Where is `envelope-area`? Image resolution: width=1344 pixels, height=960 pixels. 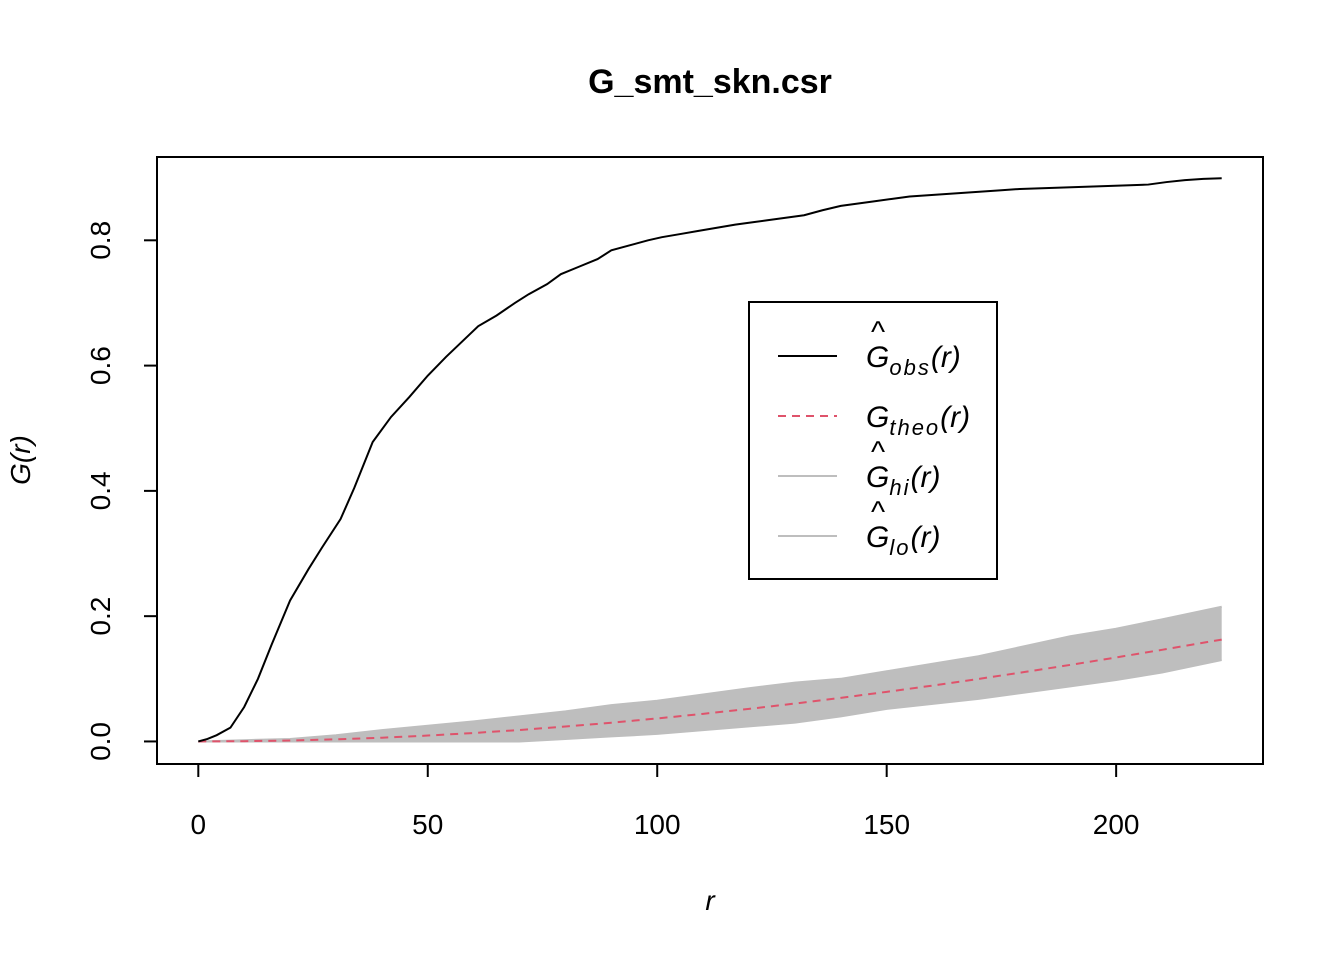 envelope-area is located at coordinates (710, 674).